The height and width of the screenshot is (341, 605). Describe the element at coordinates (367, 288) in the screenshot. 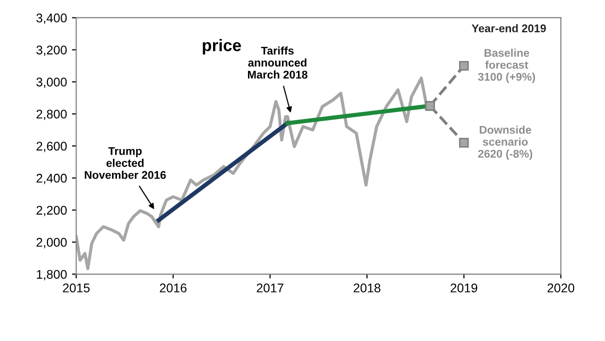

I see `x-tick-label: 2018` at that location.